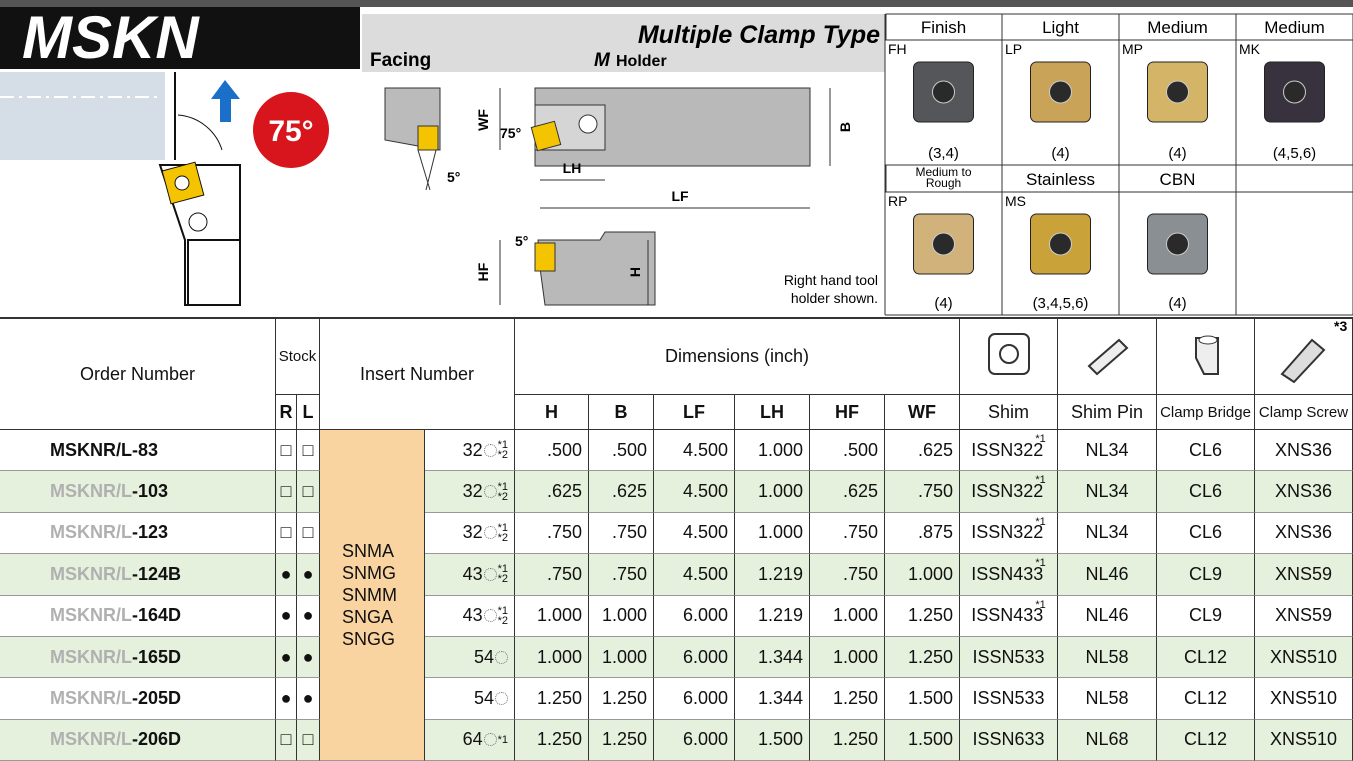 The height and width of the screenshot is (761, 1353). Describe the element at coordinates (588, 124) in the screenshot. I see `top-clamp` at that location.